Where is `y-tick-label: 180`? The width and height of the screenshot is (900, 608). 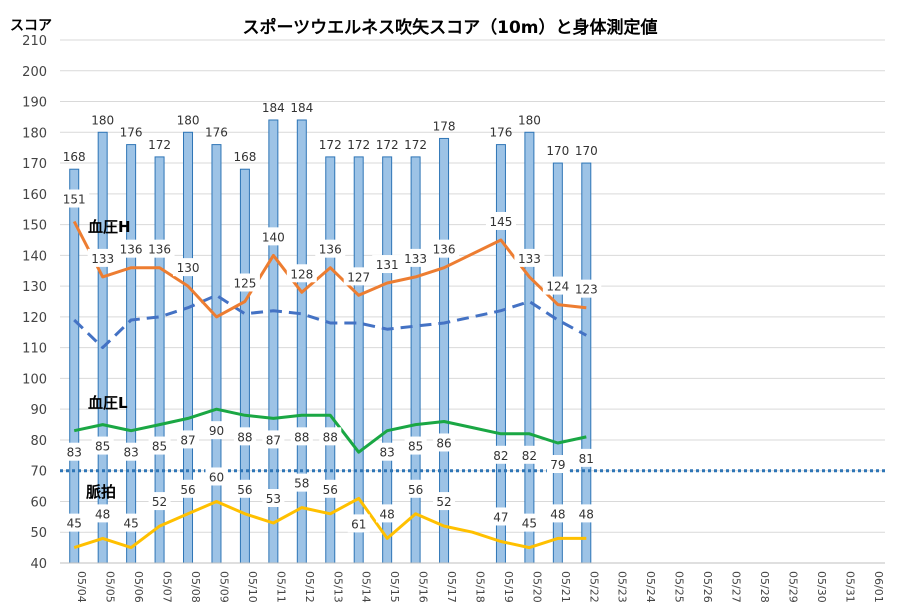 y-tick-label: 180 is located at coordinates (34, 133).